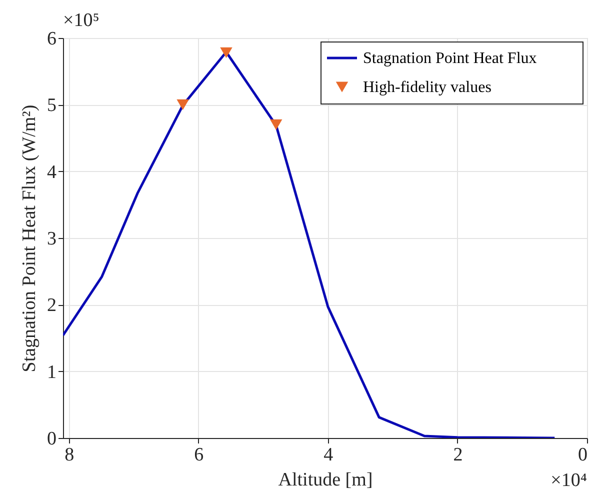  Describe the element at coordinates (569, 480) in the screenshot. I see `text: ×10⁴` at that location.